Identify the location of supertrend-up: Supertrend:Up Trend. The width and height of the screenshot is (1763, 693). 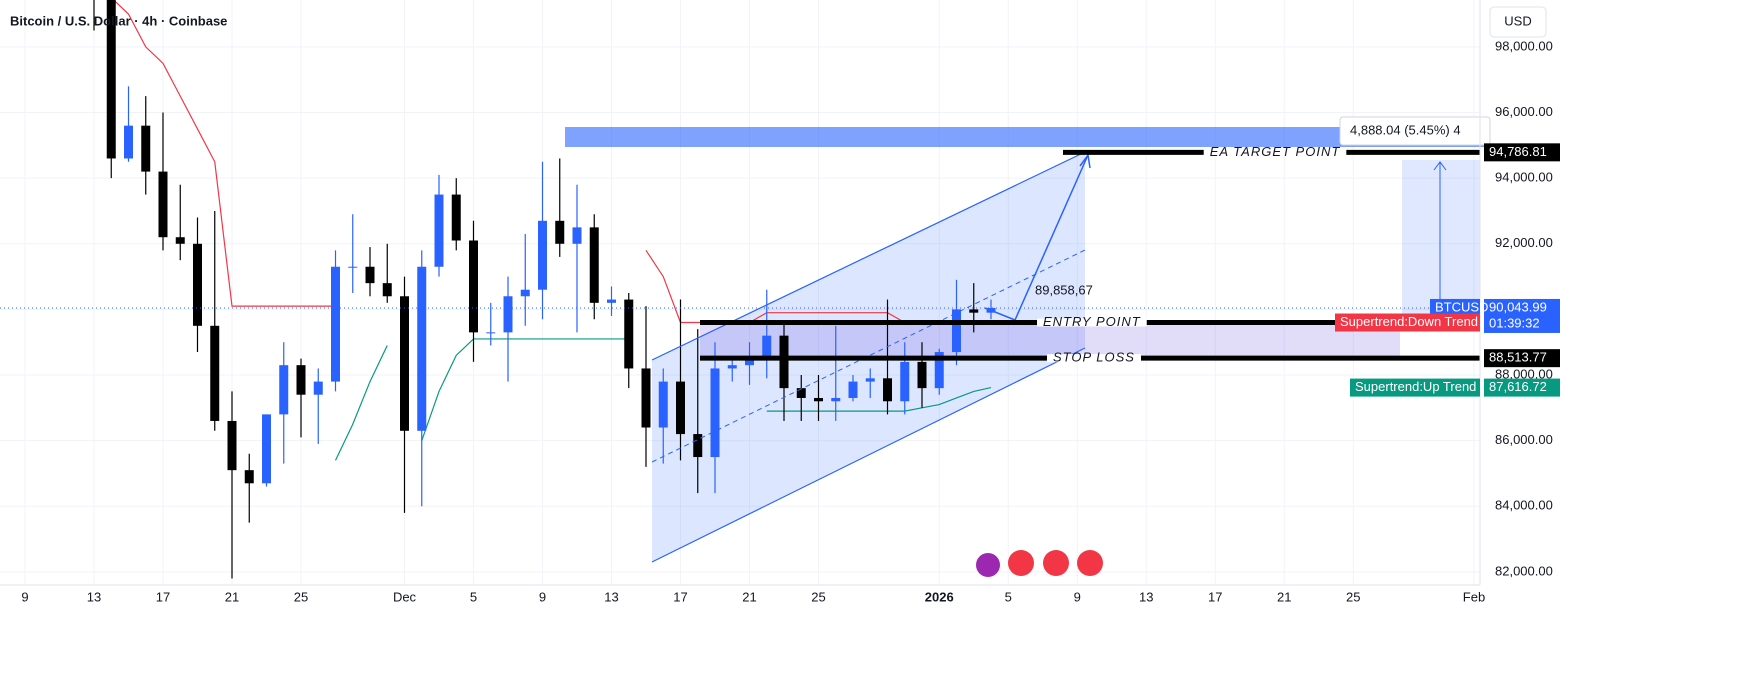
(1415, 386).